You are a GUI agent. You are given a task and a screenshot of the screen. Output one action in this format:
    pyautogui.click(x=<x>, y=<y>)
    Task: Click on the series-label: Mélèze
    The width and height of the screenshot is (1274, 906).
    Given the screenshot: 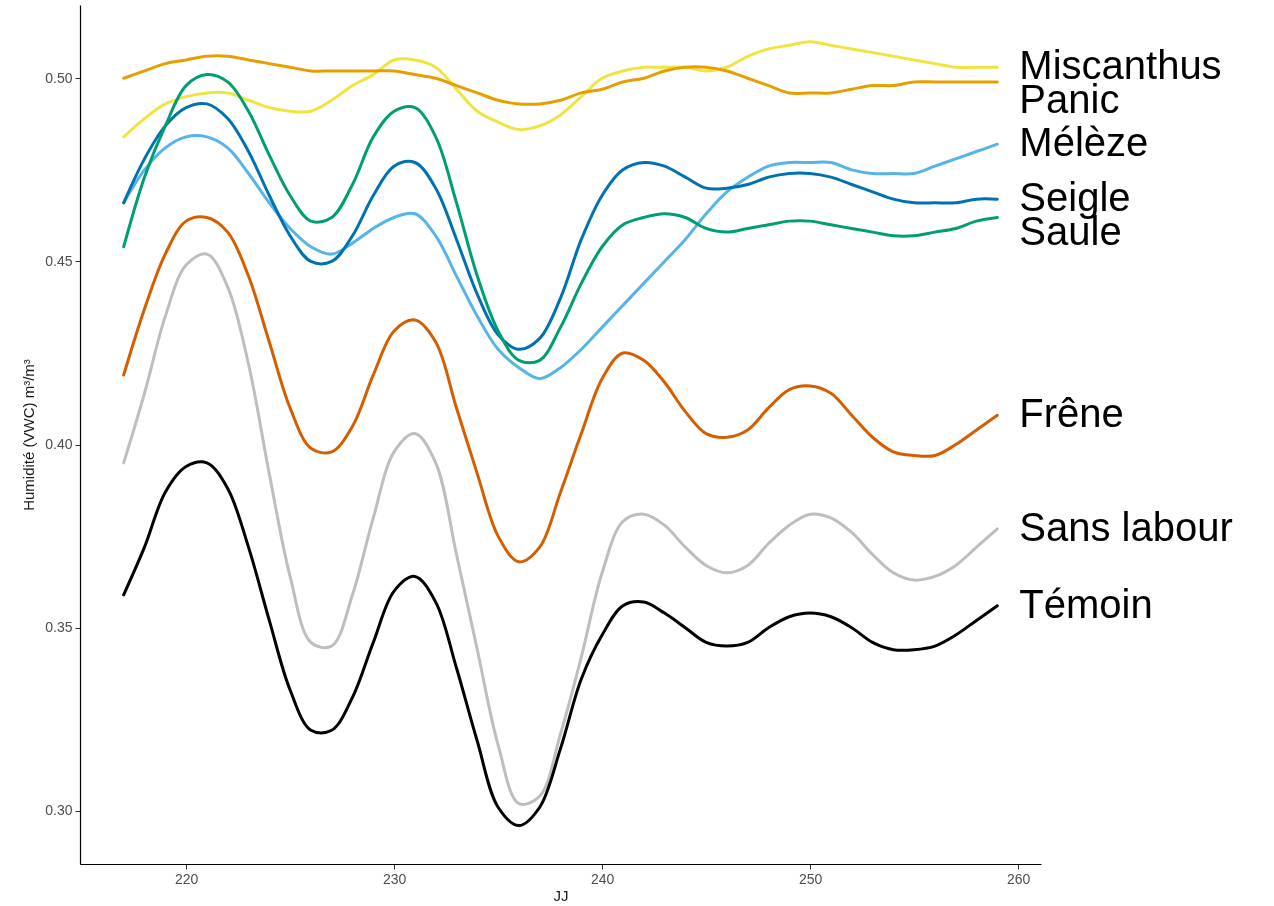 What is the action you would take?
    pyautogui.click(x=1084, y=142)
    